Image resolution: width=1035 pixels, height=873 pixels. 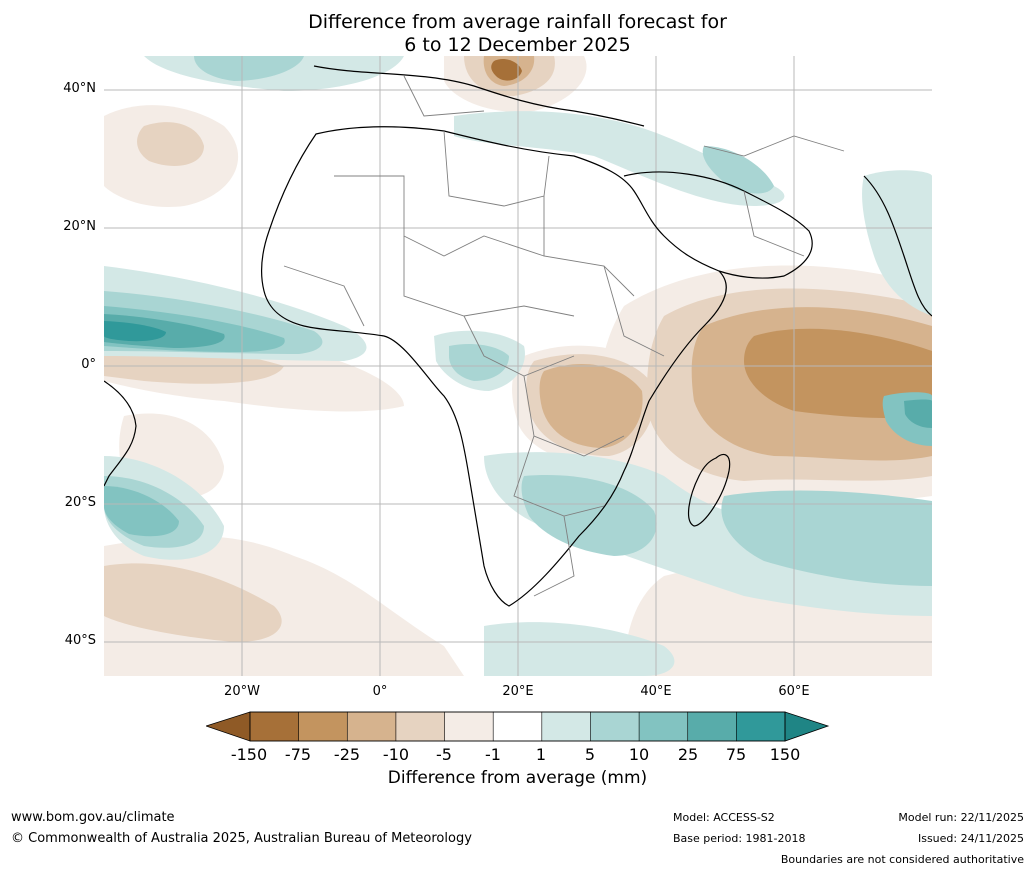 I want to click on colorbar-label: Difference from average (mm), so click(x=517, y=778).